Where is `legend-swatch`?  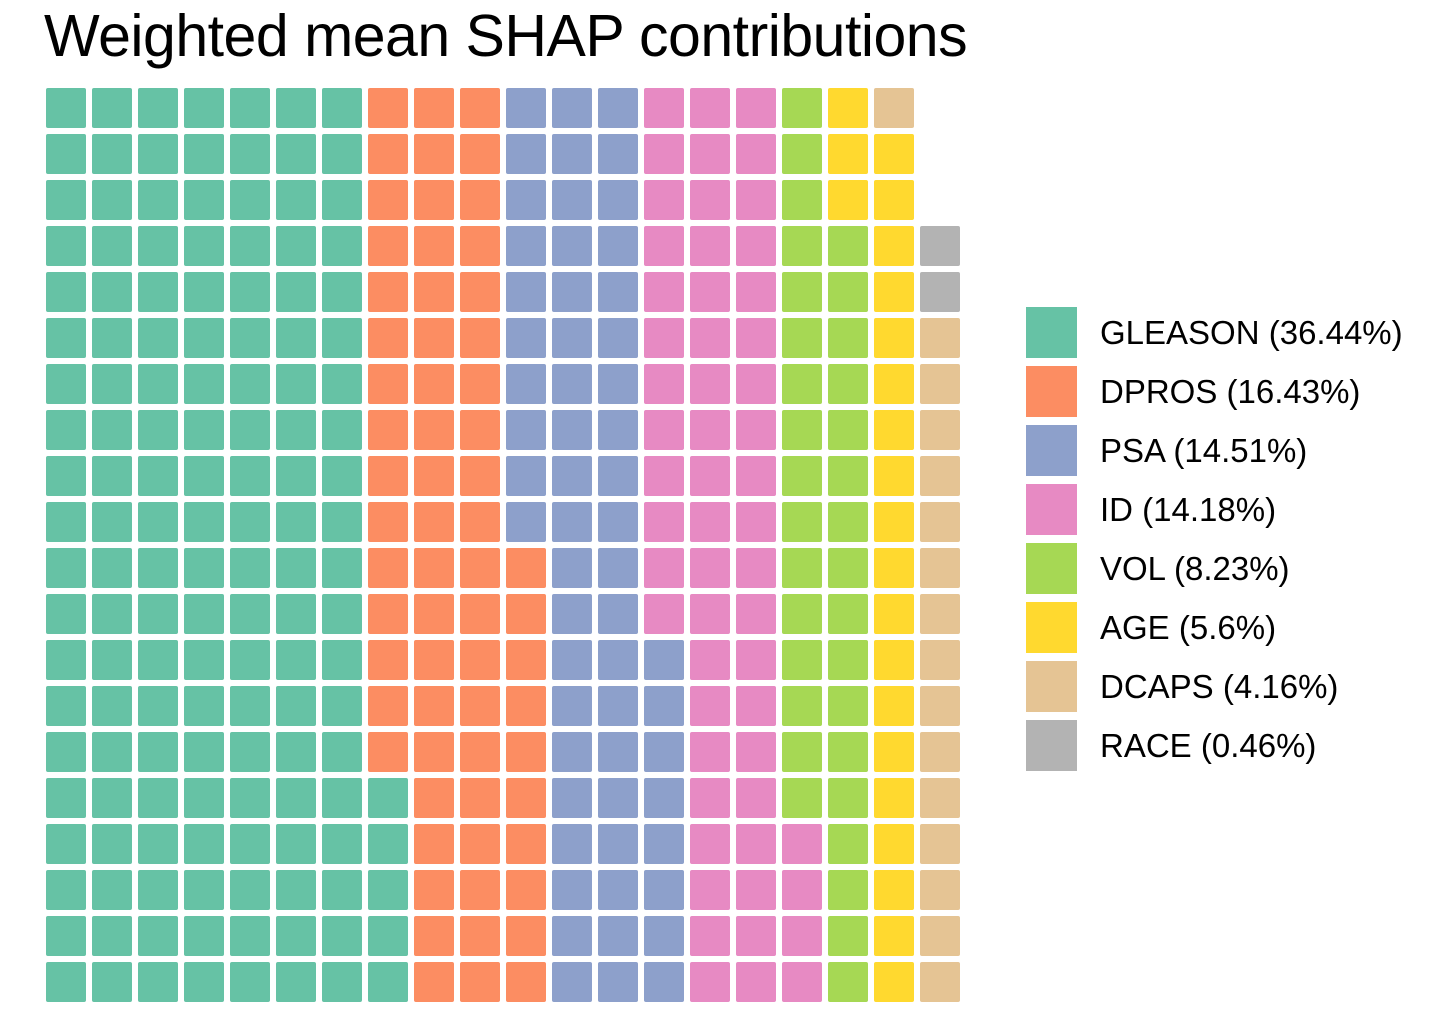
legend-swatch is located at coordinates (1051, 686).